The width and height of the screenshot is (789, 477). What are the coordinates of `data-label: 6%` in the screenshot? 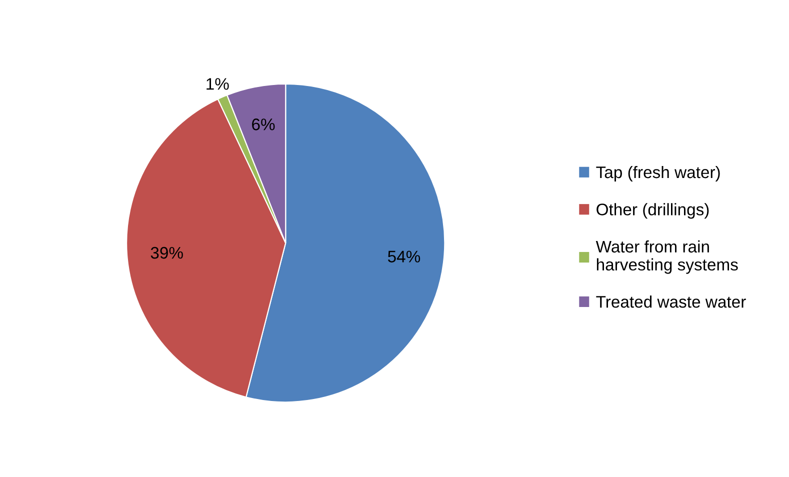 It's located at (263, 124).